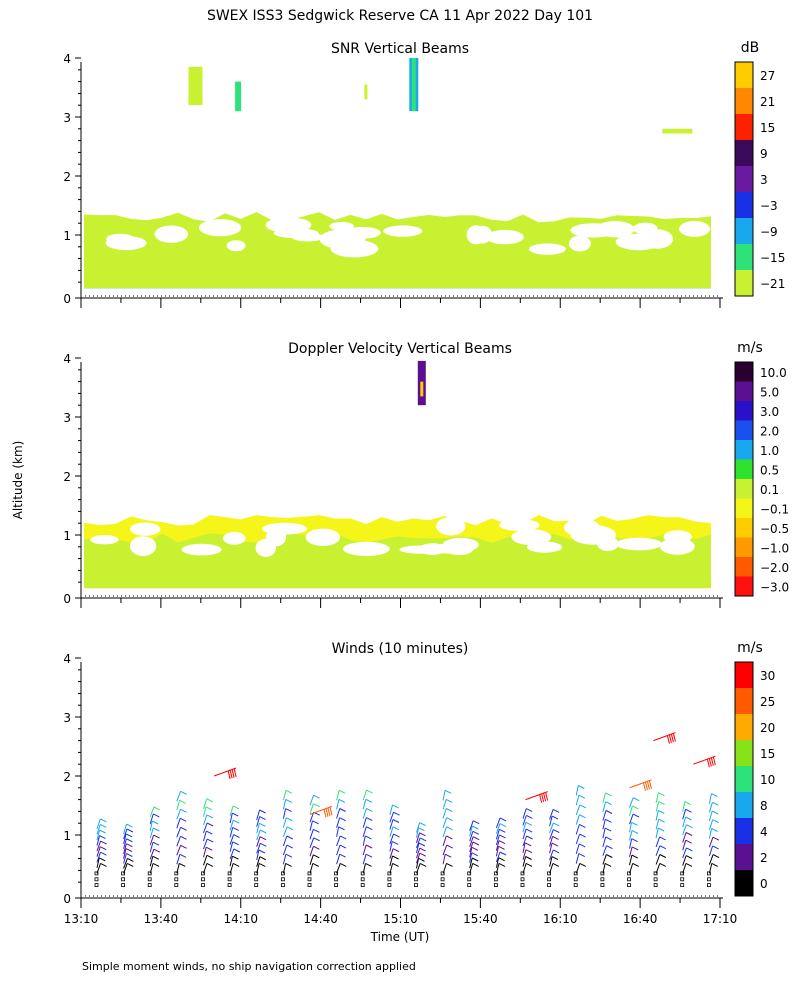 This screenshot has height=1000, width=800. What do you see at coordinates (764, 180) in the screenshot?
I see `colorbar-label: 3` at bounding box center [764, 180].